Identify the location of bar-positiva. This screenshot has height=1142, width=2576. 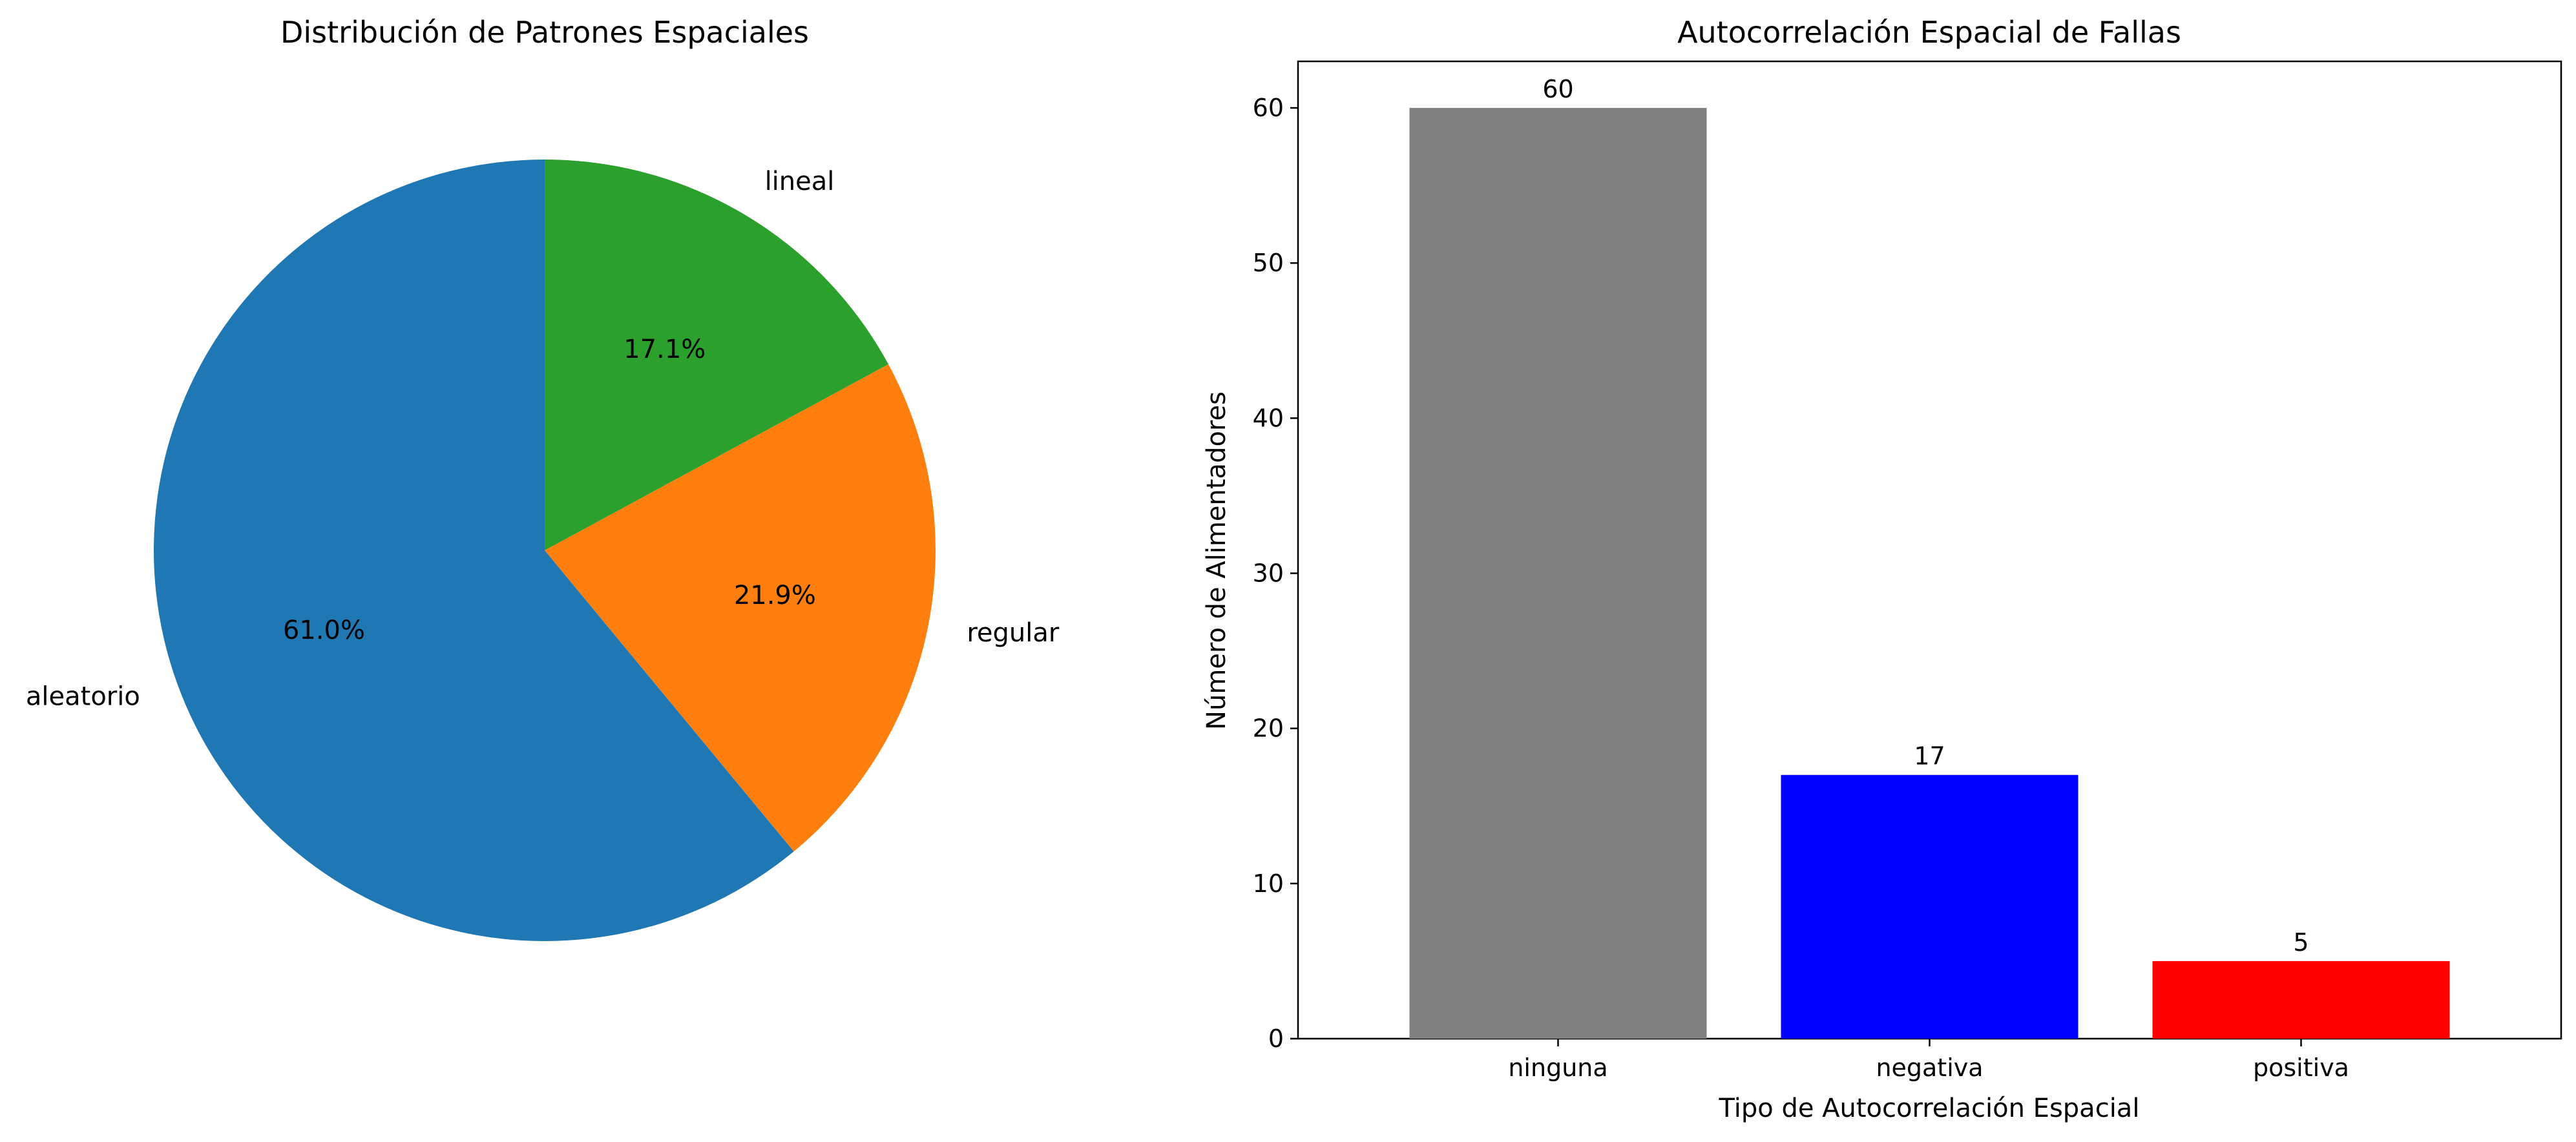
(2301, 1000).